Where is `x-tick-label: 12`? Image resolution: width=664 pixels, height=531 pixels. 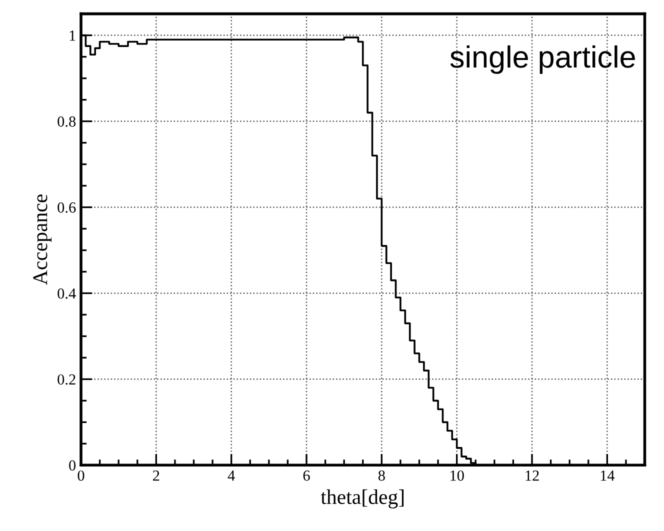
x-tick-label: 12 is located at coordinates (532, 475).